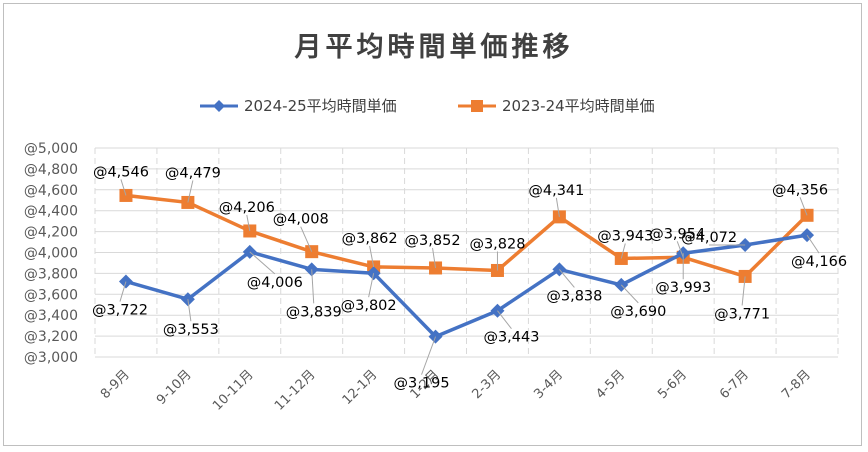 The image size is (868, 452). I want to click on x-tick-label: 8-9月, so click(115, 384).